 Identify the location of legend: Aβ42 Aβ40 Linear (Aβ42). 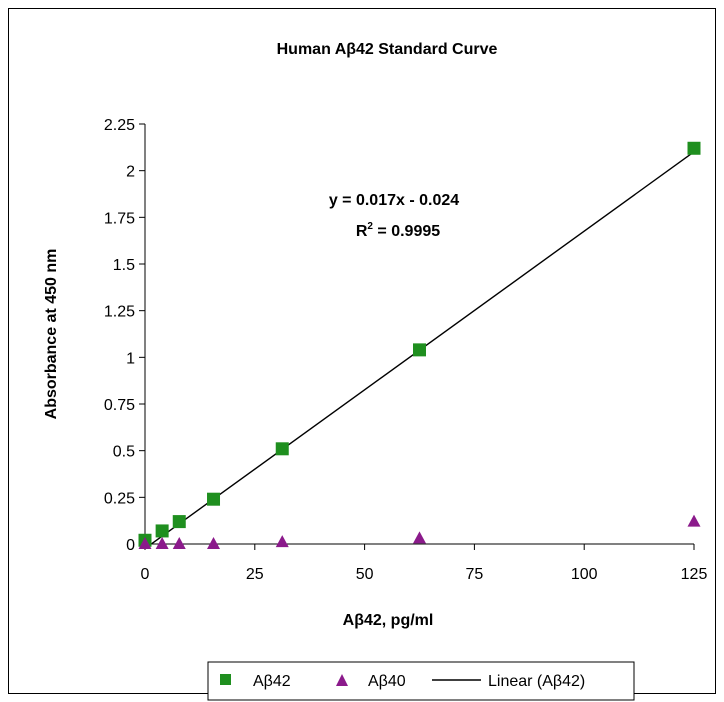
(421, 681).